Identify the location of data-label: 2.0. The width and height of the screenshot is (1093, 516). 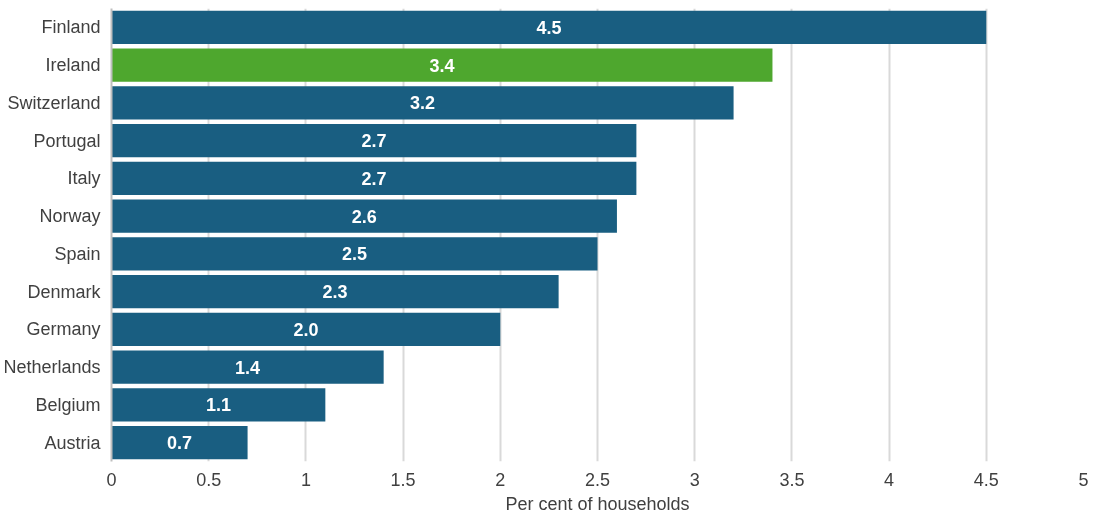
(306, 329).